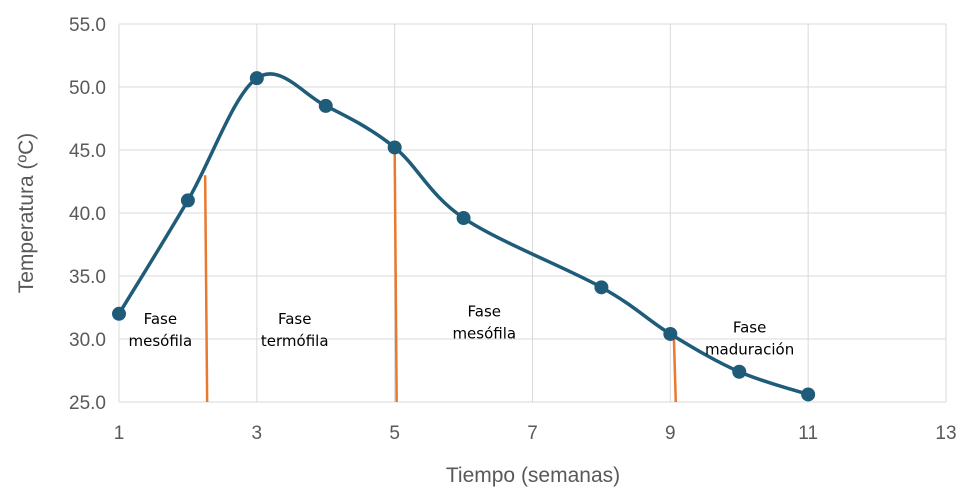 The width and height of the screenshot is (963, 489). What do you see at coordinates (87, 277) in the screenshot?
I see `y-tick-label: 35.0` at bounding box center [87, 277].